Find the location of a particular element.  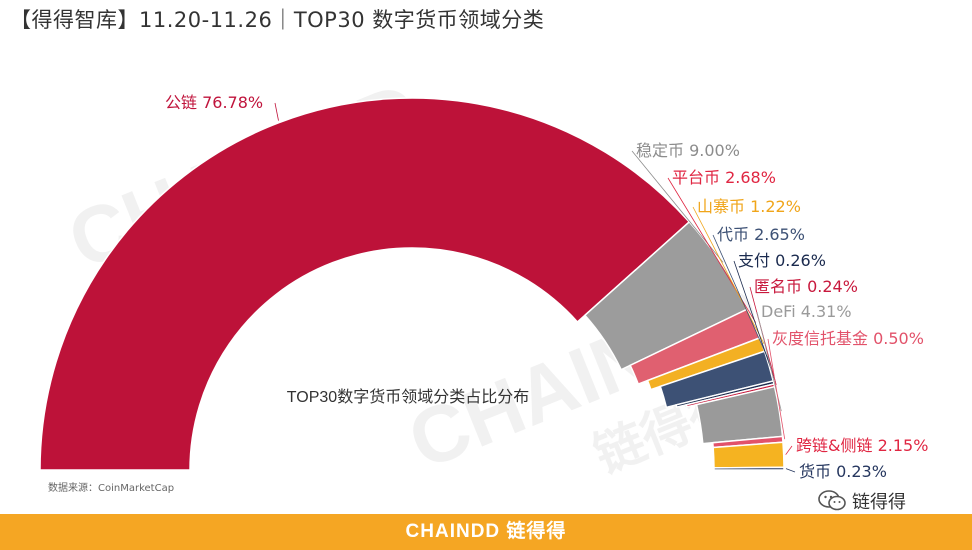

slice-label-0: 公链 76.78% is located at coordinates (214, 102).